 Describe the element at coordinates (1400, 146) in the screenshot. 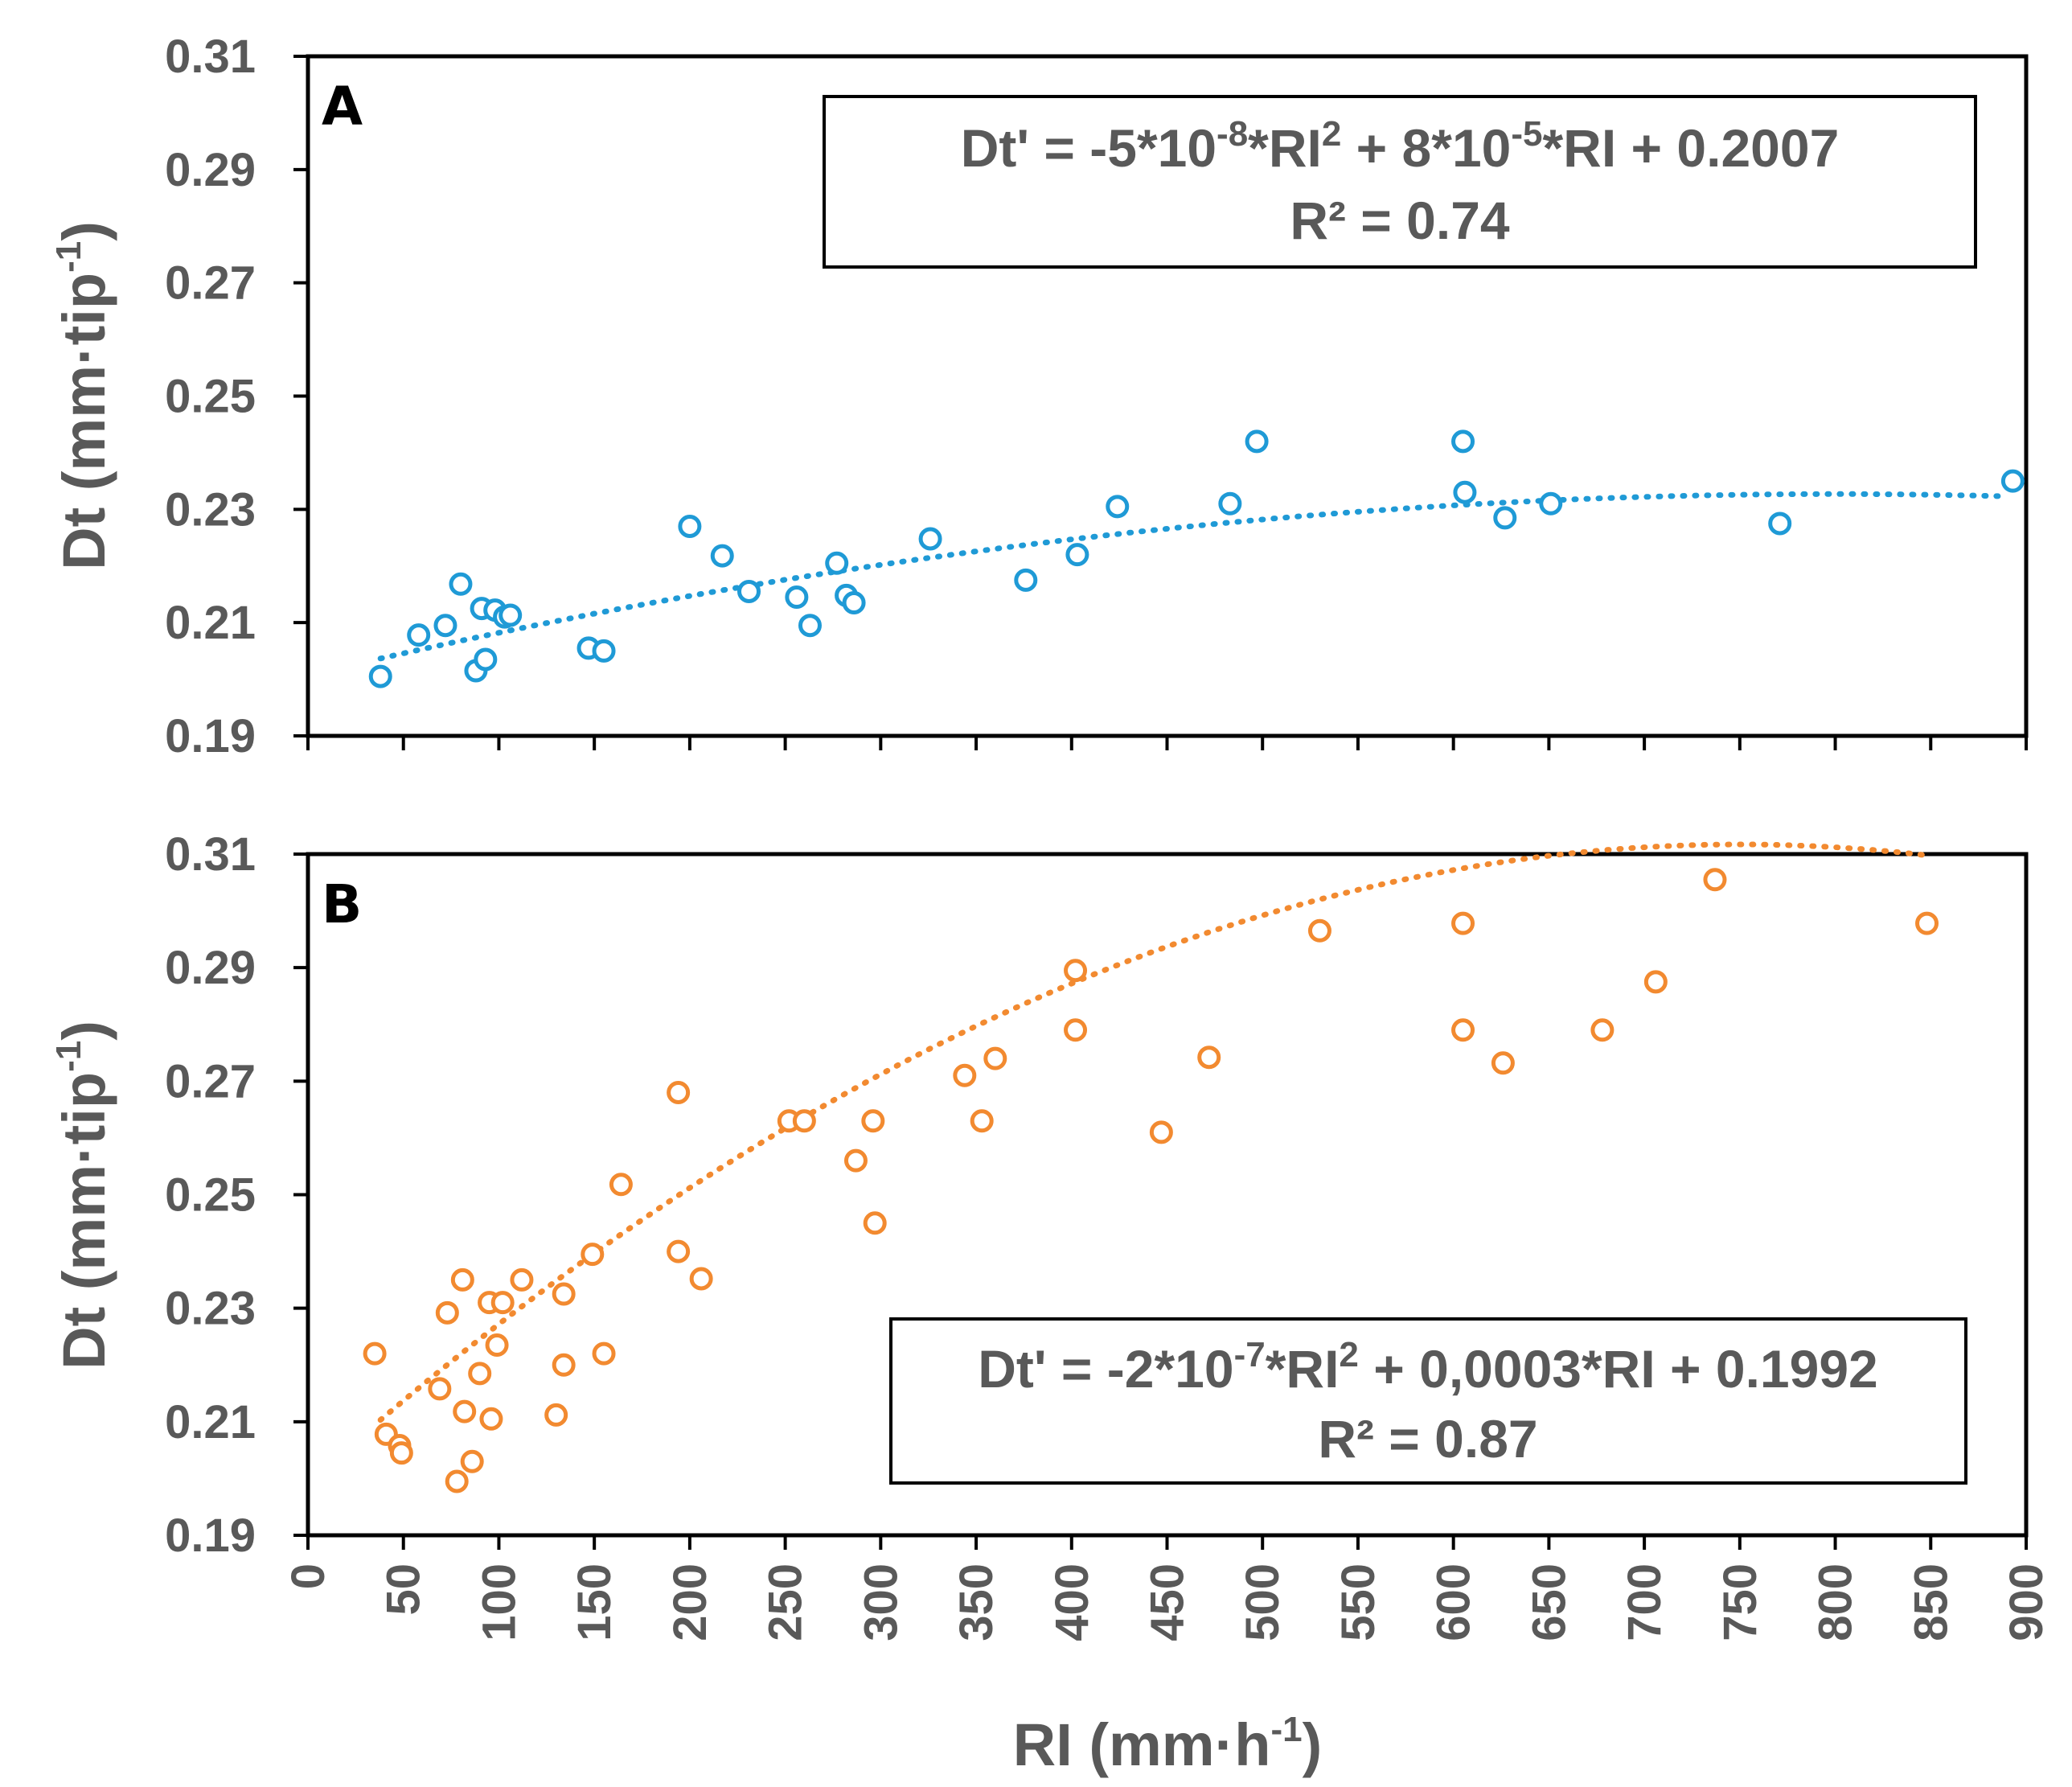

I see `panel-a-equation: Dt' = -5*10-8*RI2 + 8*10-5*RI + 0.2007` at that location.